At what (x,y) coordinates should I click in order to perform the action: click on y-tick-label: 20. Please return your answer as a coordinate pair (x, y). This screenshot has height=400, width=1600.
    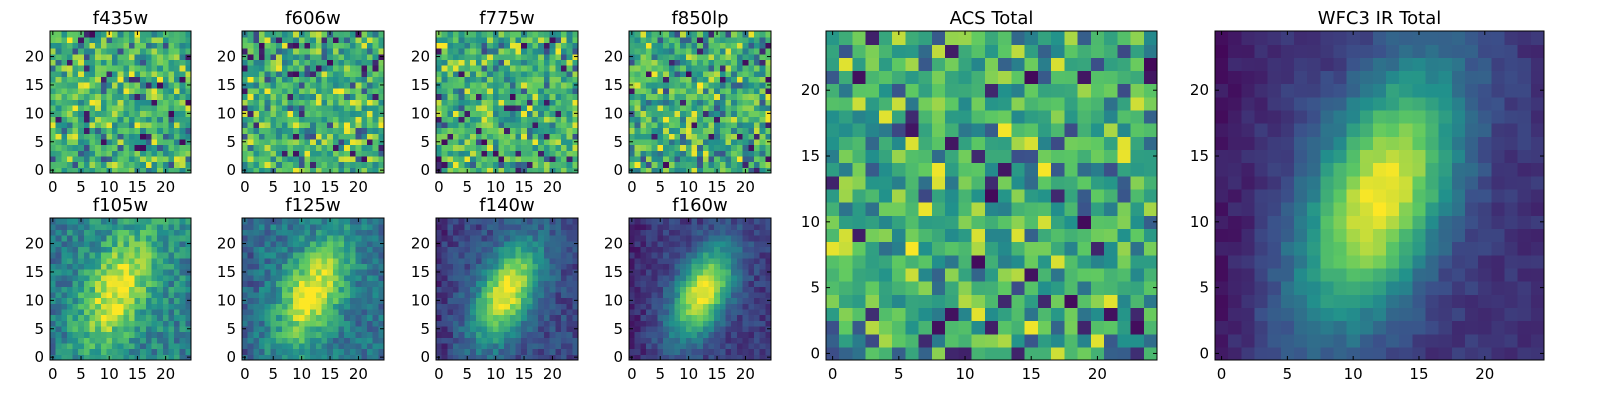
    Looking at the image, I should click on (34, 244).